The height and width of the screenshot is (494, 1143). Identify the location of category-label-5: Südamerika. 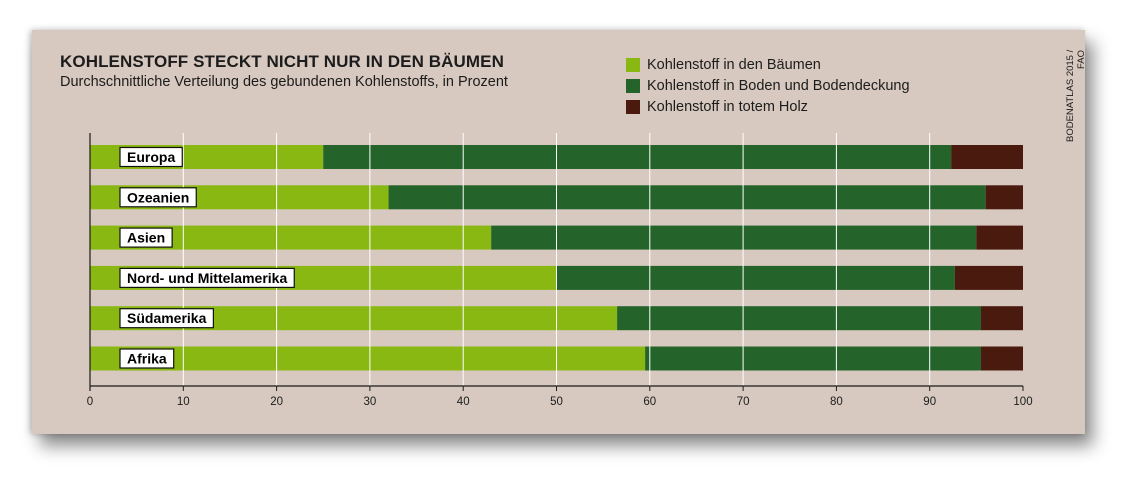
(166, 318).